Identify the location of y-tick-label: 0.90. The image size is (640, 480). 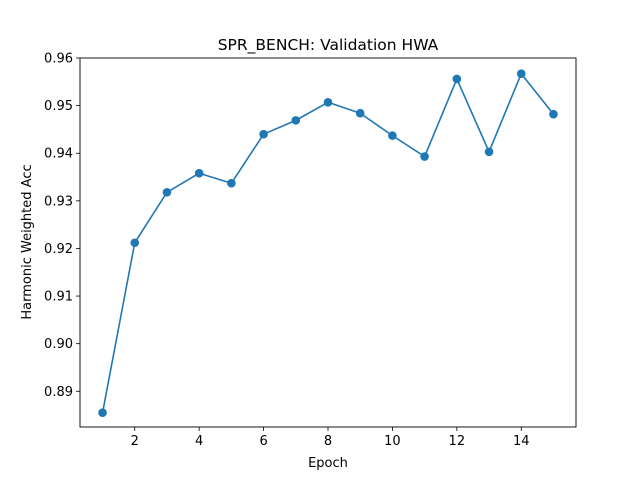
(58, 344).